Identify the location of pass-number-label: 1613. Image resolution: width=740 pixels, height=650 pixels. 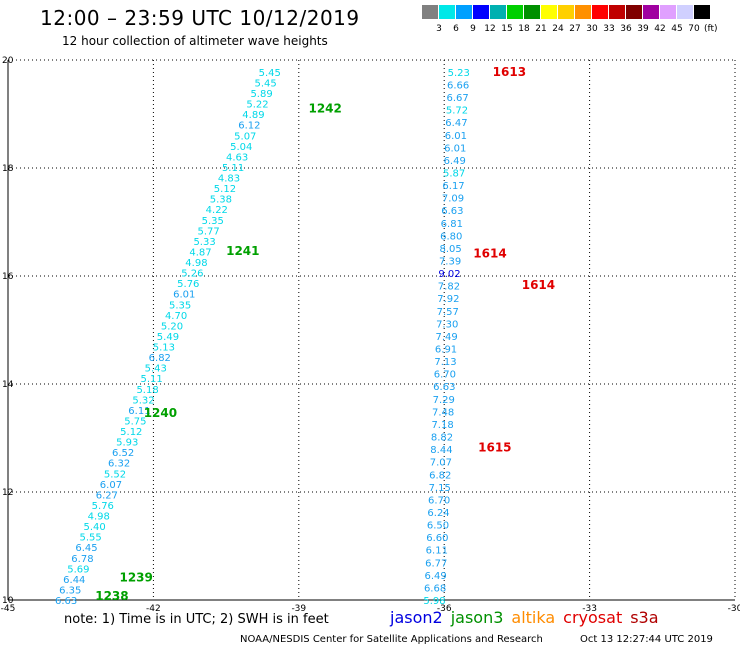
(509, 72).